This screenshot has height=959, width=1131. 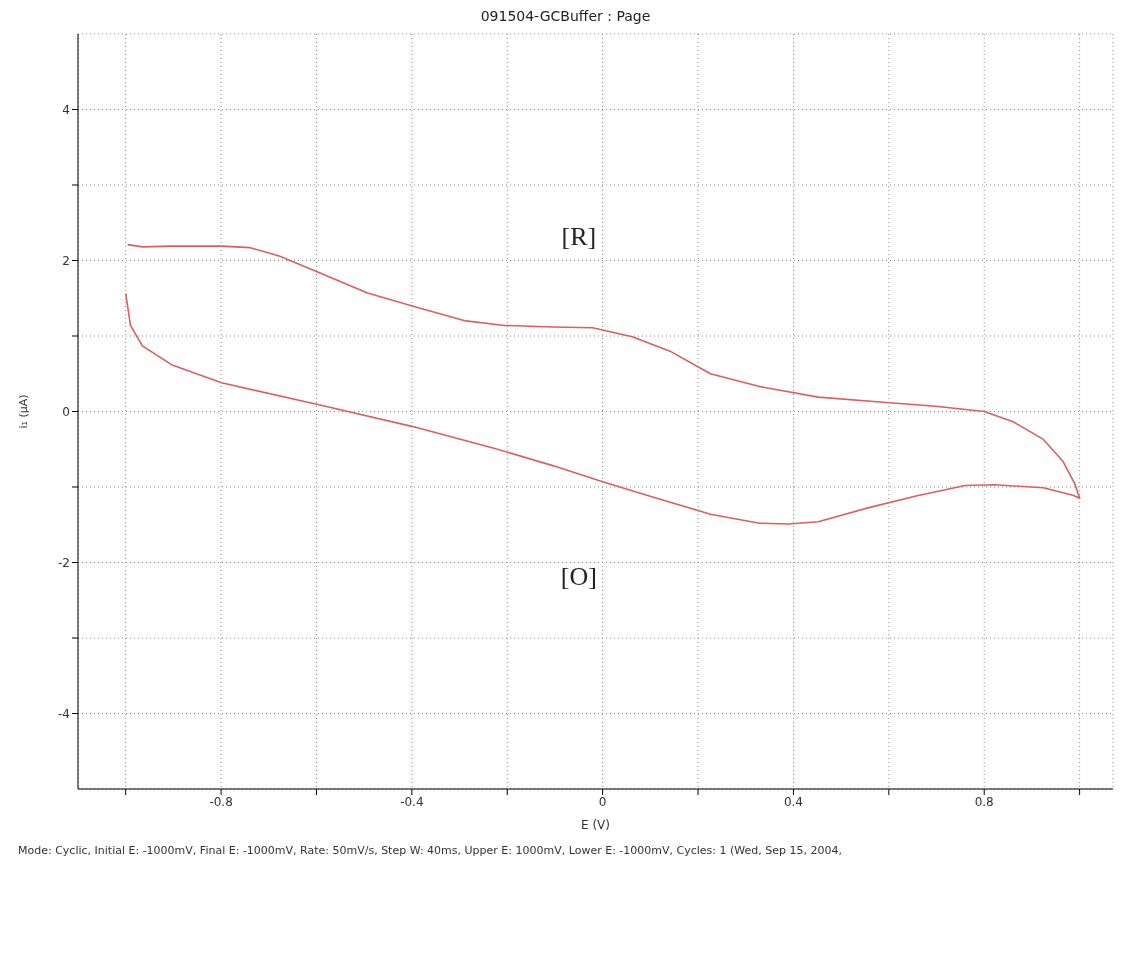 What do you see at coordinates (64, 562) in the screenshot?
I see `y-tick-label: -2` at bounding box center [64, 562].